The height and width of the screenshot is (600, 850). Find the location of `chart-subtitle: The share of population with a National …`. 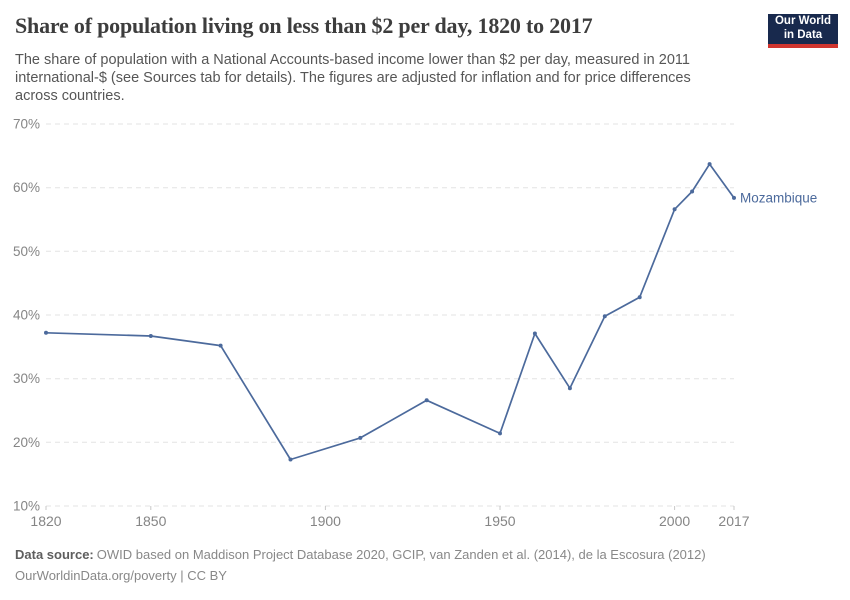

chart-subtitle: The share of population with a National … is located at coordinates (353, 78).